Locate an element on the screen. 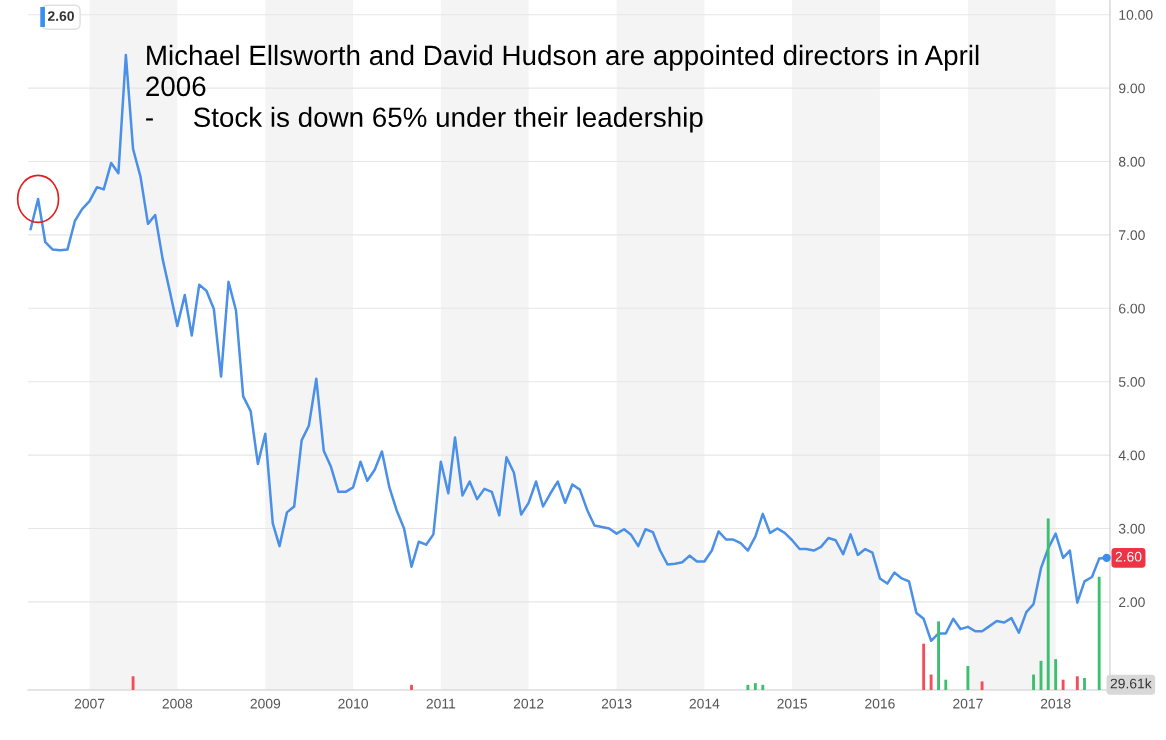 This screenshot has width=1166, height=740. x-tick-label: 2013 is located at coordinates (616, 703).